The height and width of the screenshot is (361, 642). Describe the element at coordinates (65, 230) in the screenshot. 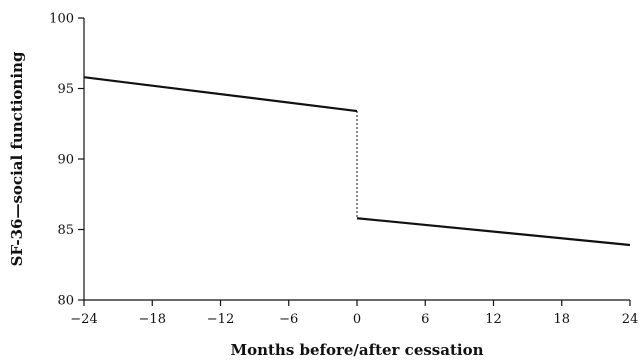

I see `y-tick-label: 85` at that location.